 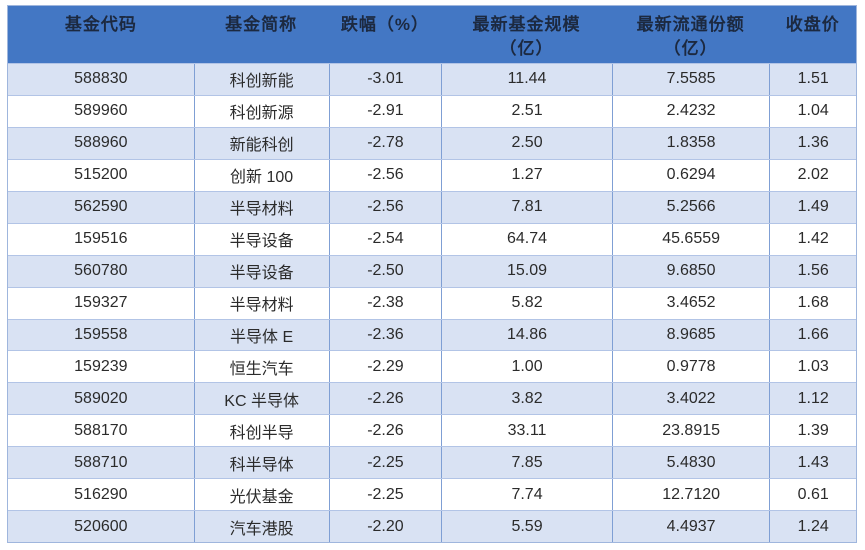 I want to click on cell-fund-code: 588170, so click(x=101, y=430).